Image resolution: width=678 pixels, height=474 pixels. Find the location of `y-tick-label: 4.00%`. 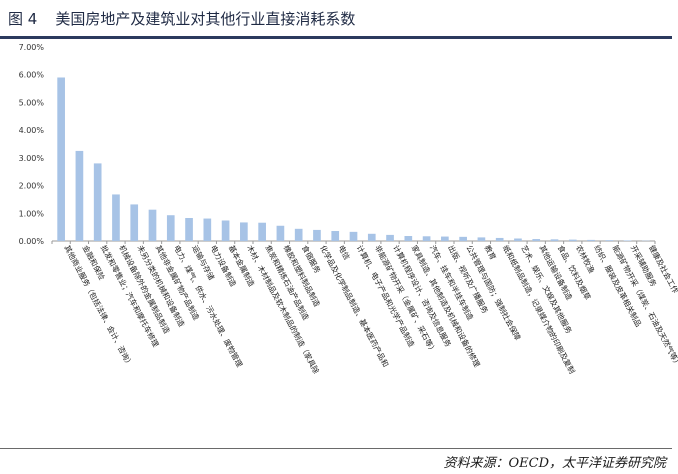

y-tick-label: 4.00% is located at coordinates (32, 130).